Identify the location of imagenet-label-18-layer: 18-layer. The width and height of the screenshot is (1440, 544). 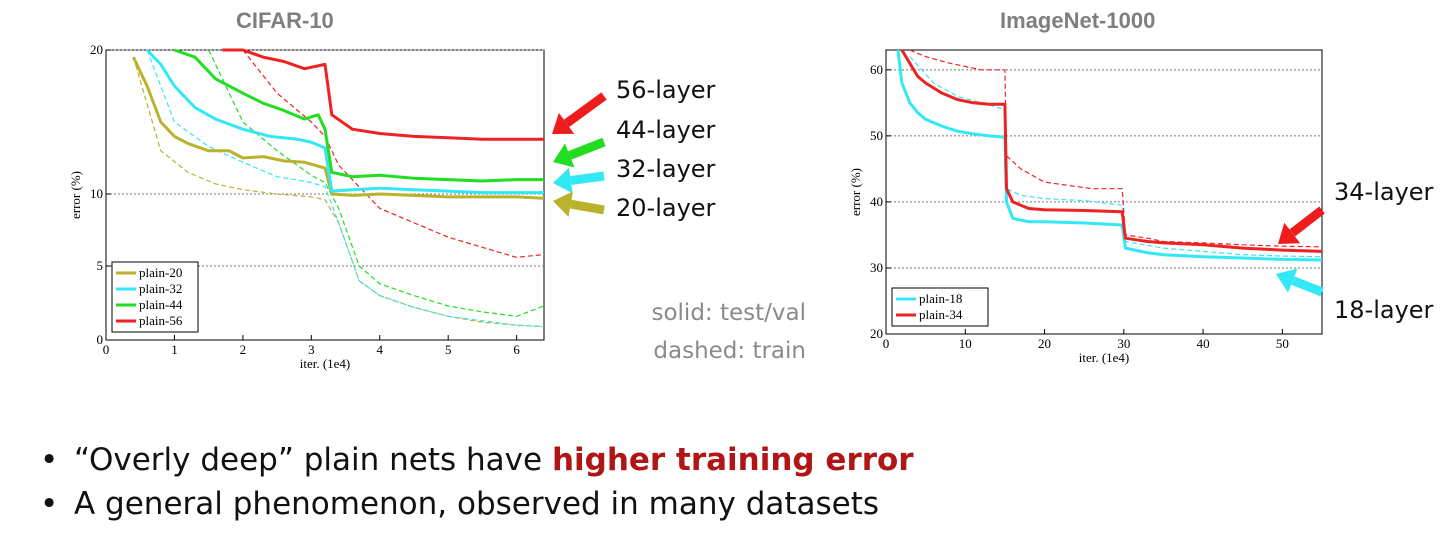
(1384, 310).